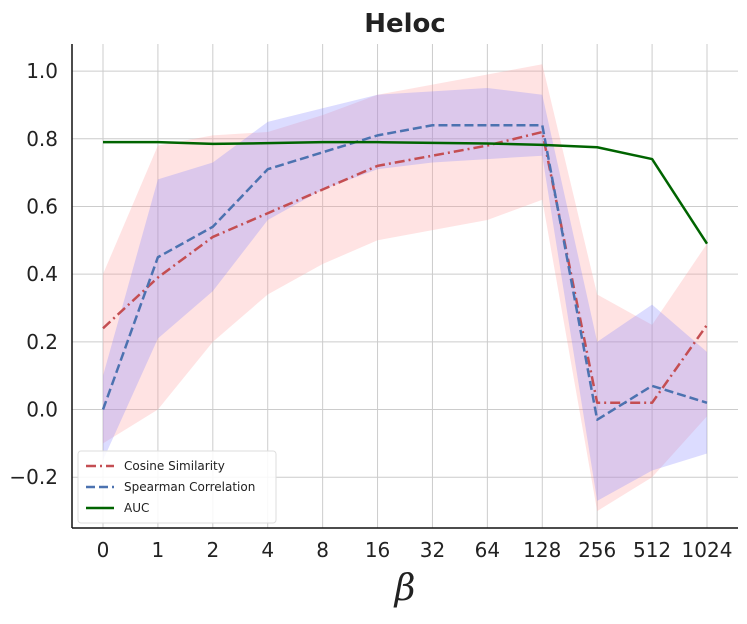 Image resolution: width=747 pixels, height=624 pixels. Describe the element at coordinates (212, 550) in the screenshot. I see `x-tick-label: 2` at that location.